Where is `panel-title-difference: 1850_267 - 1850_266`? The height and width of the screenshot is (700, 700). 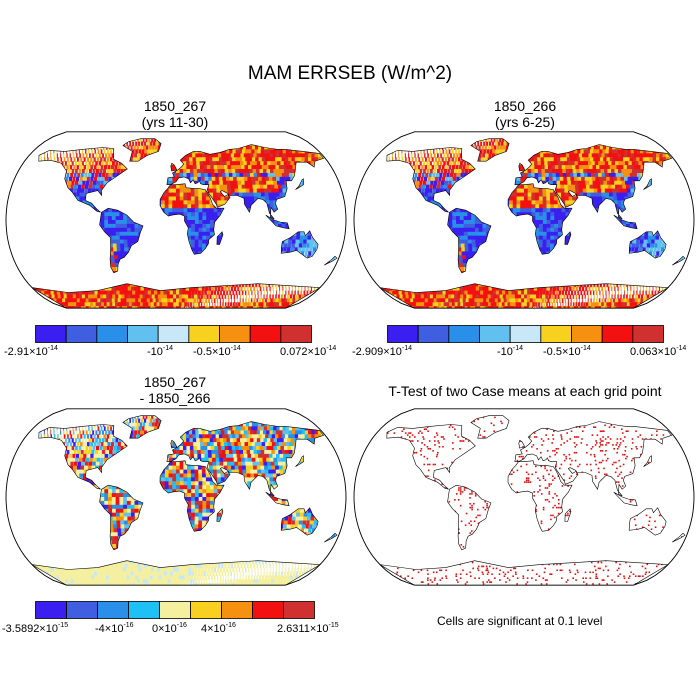 panel-title-difference: 1850_267 - 1850_266 is located at coordinates (175, 390).